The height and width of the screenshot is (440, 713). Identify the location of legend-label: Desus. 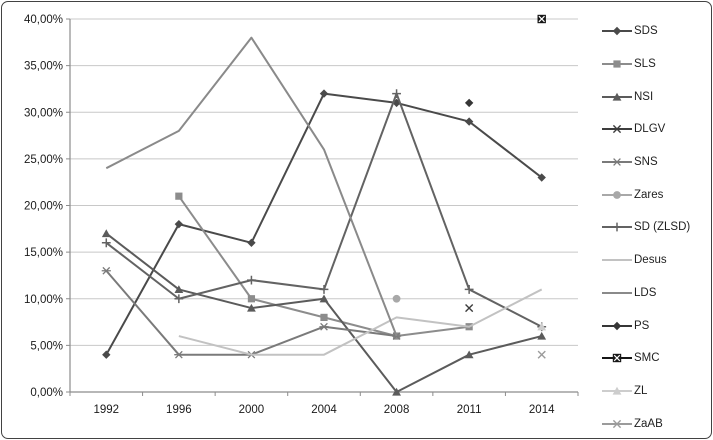
(650, 260).